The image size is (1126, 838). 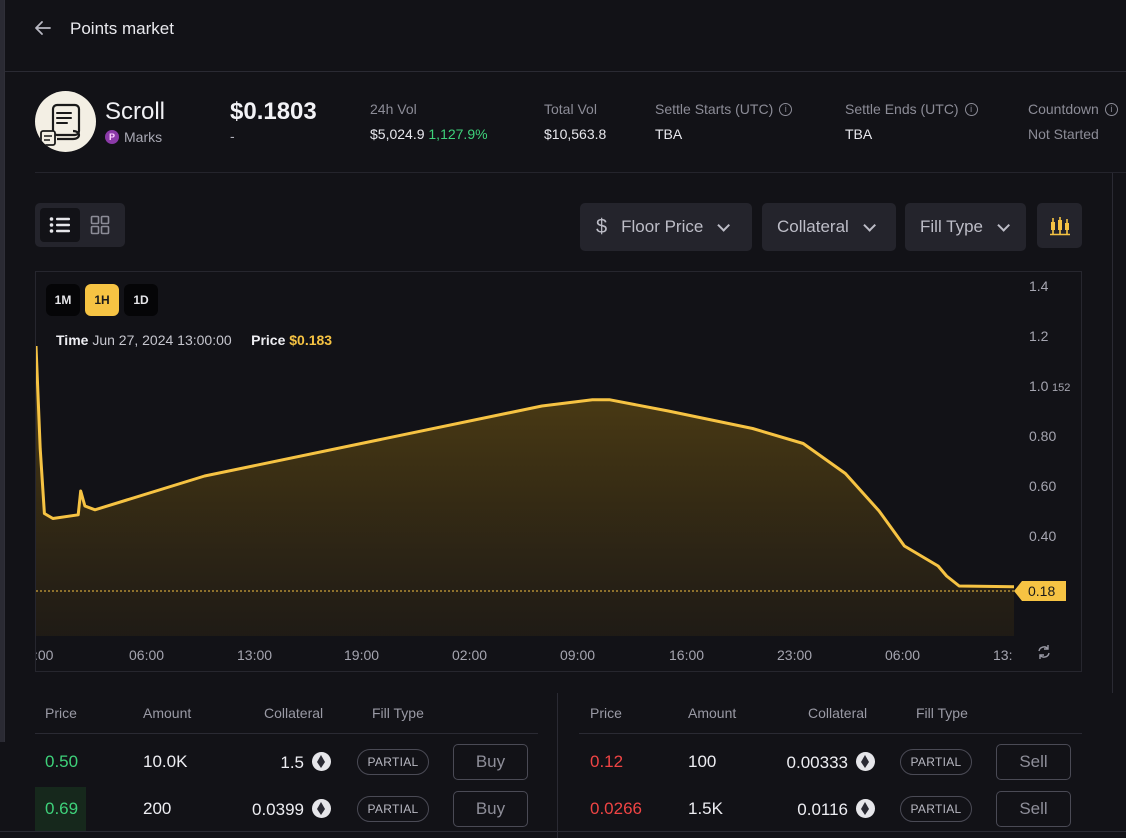 I want to click on y-tick-overlay: 152, so click(x=1061, y=388).